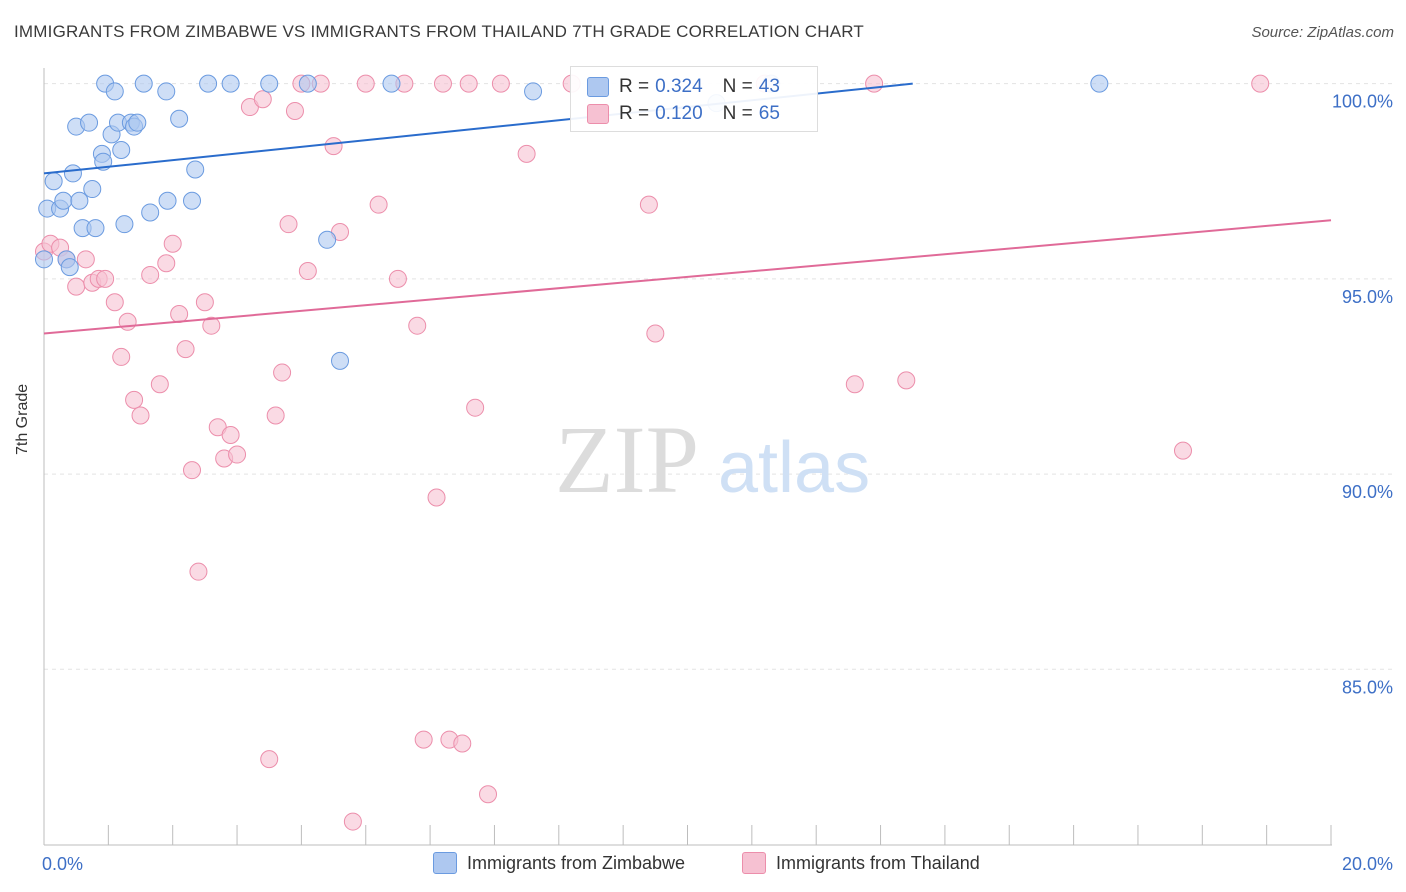  Describe the element at coordinates (687, 277) in the screenshot. I see `thailand-trend-line` at that location.